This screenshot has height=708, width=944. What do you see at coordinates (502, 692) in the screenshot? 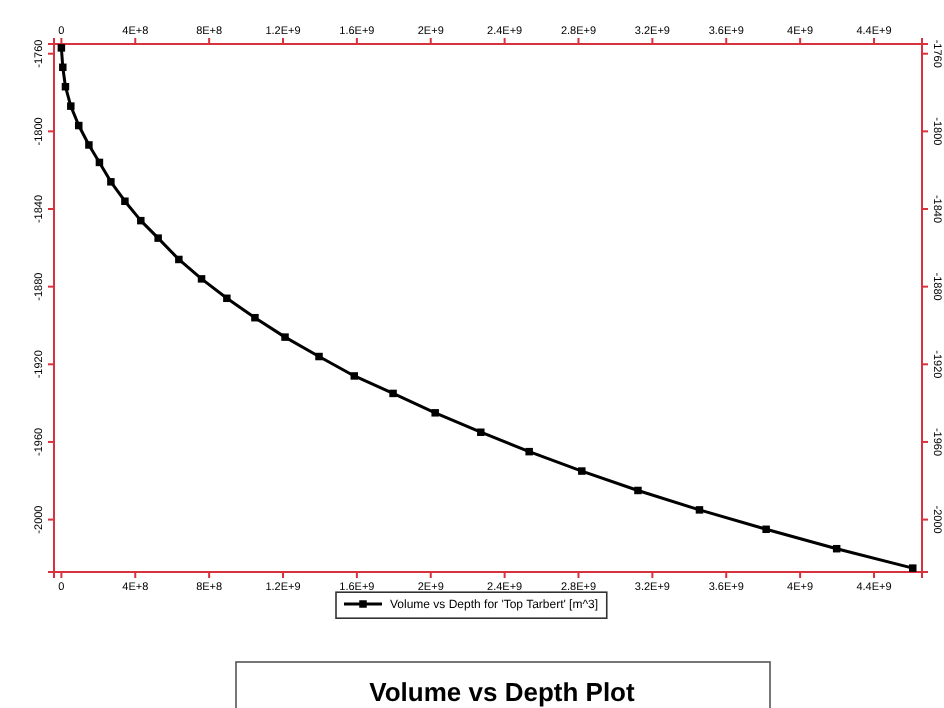
I see `text: Volume vs Depth Plot` at bounding box center [502, 692].